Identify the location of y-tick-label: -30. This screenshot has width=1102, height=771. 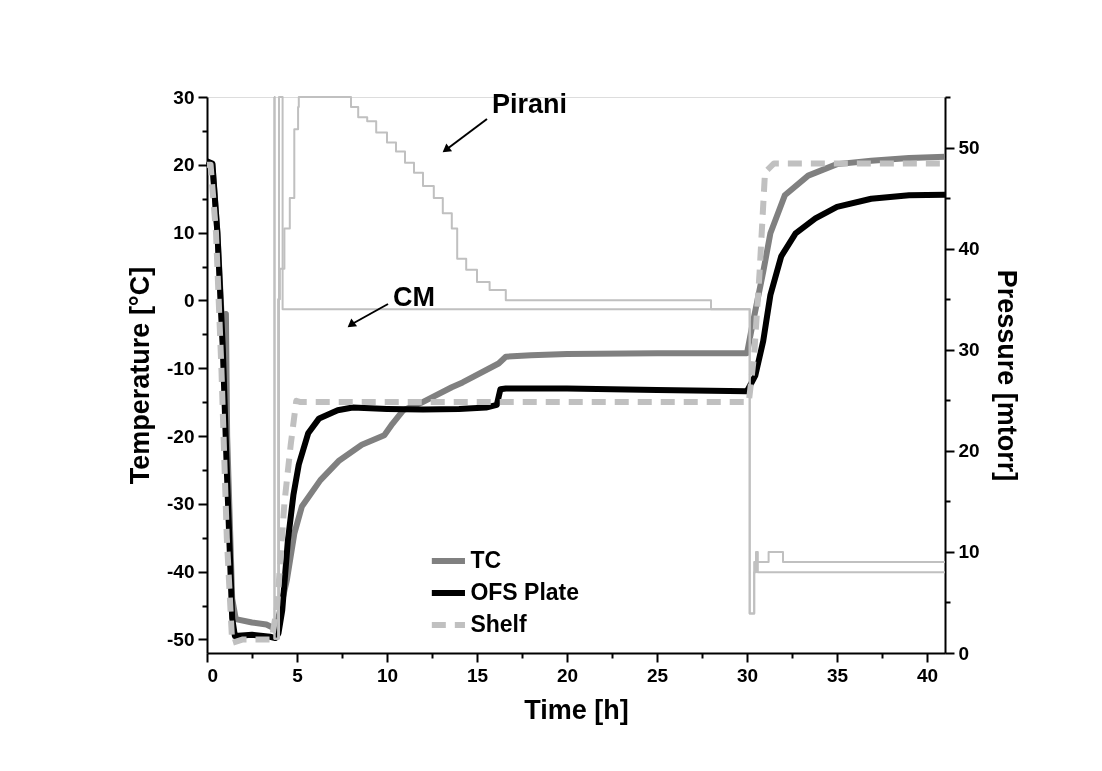
(181, 504).